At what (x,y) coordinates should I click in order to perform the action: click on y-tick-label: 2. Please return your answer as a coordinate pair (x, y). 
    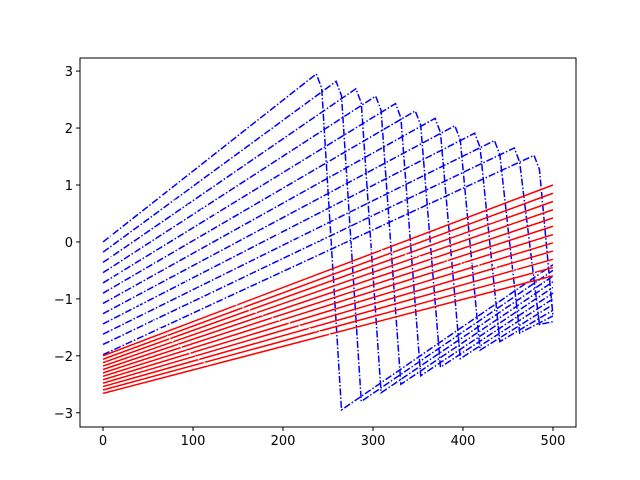
    Looking at the image, I should click on (69, 129).